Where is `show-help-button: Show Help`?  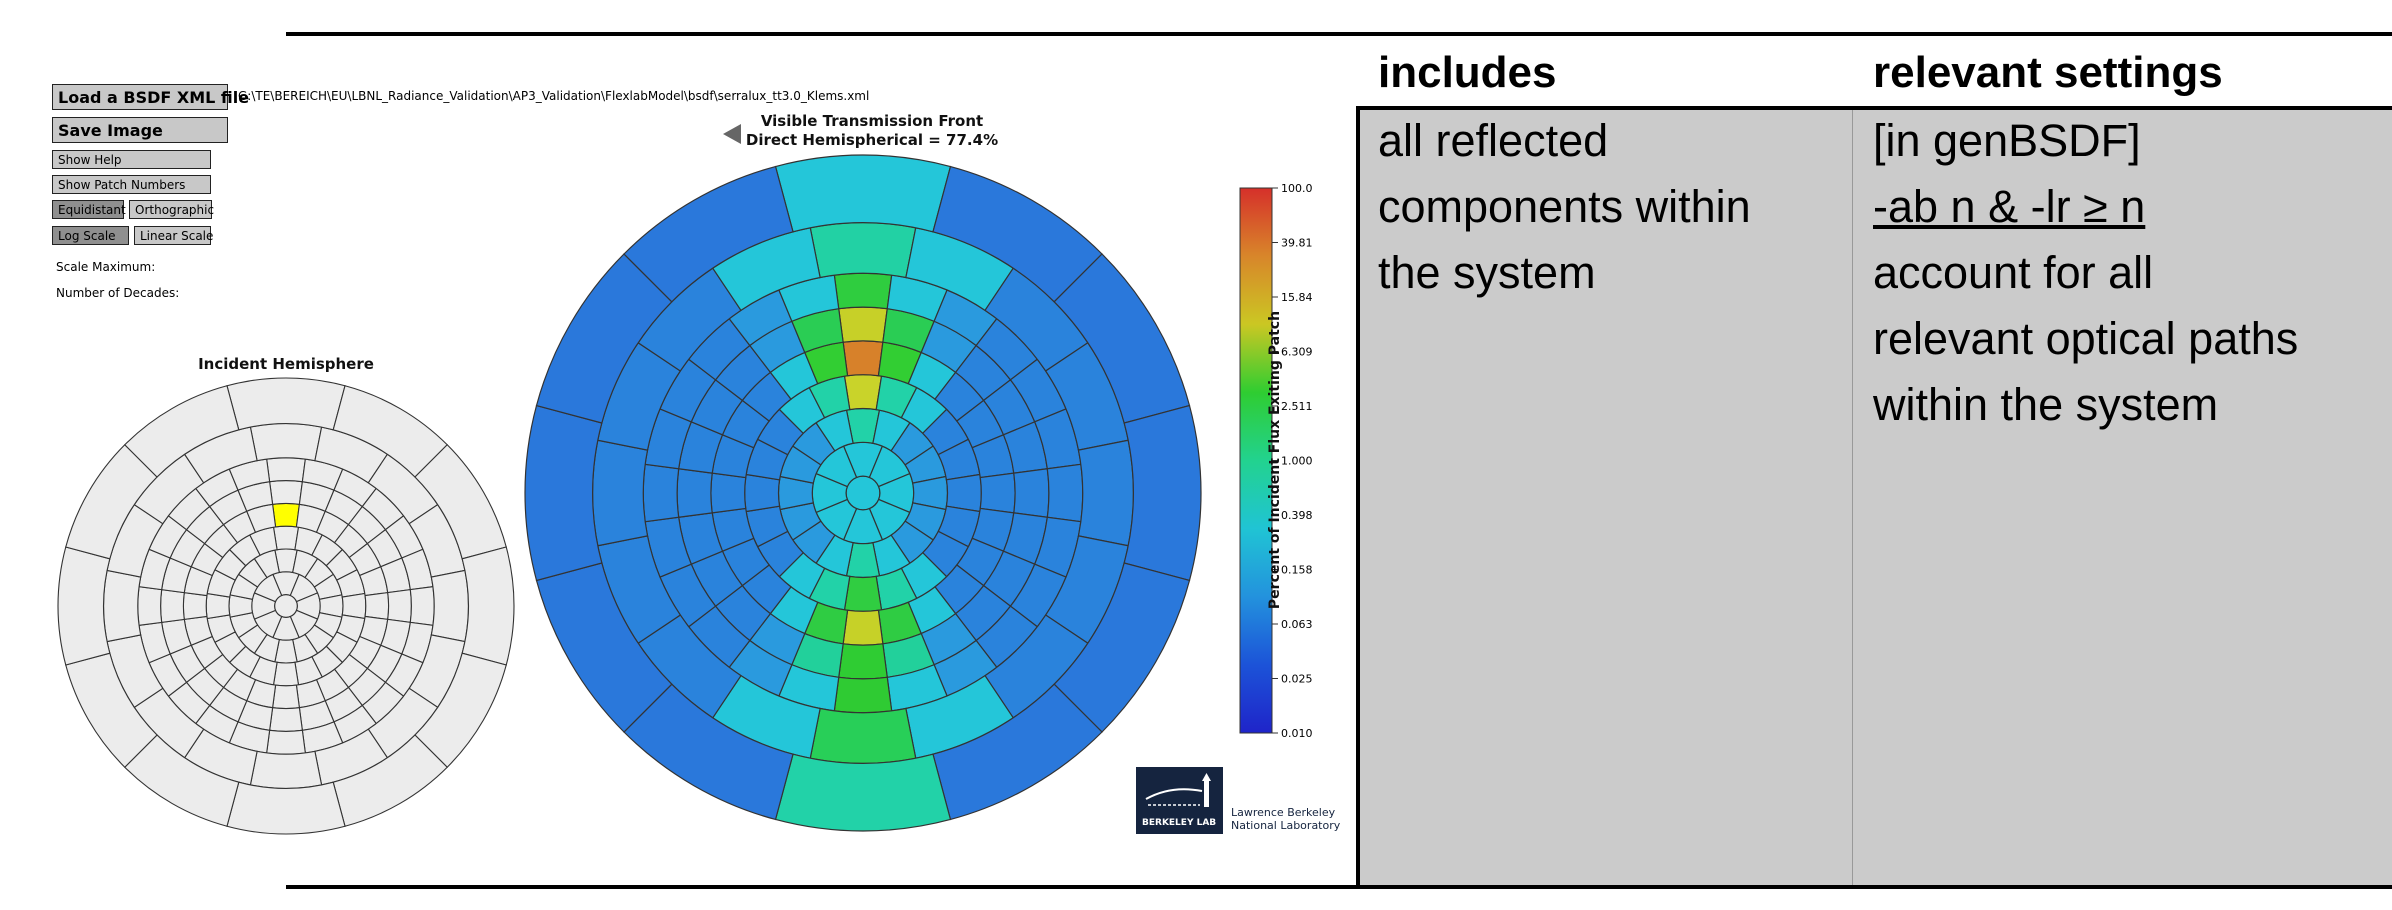
show-help-button: Show Help is located at coordinates (131, 159).